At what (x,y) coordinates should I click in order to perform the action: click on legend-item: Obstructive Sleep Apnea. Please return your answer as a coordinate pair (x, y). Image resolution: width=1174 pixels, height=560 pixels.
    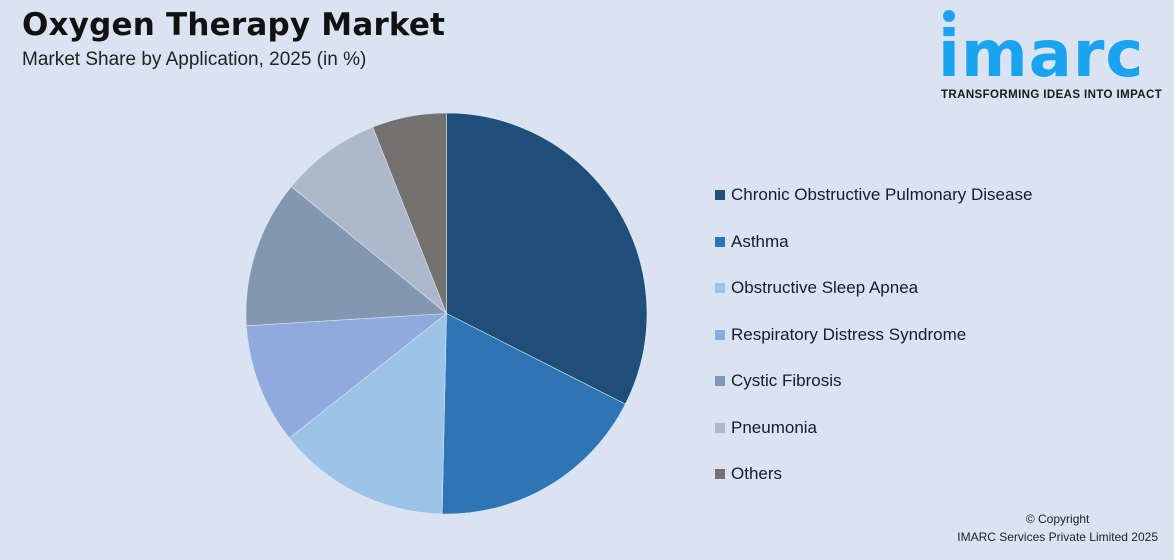
    Looking at the image, I should click on (873, 288).